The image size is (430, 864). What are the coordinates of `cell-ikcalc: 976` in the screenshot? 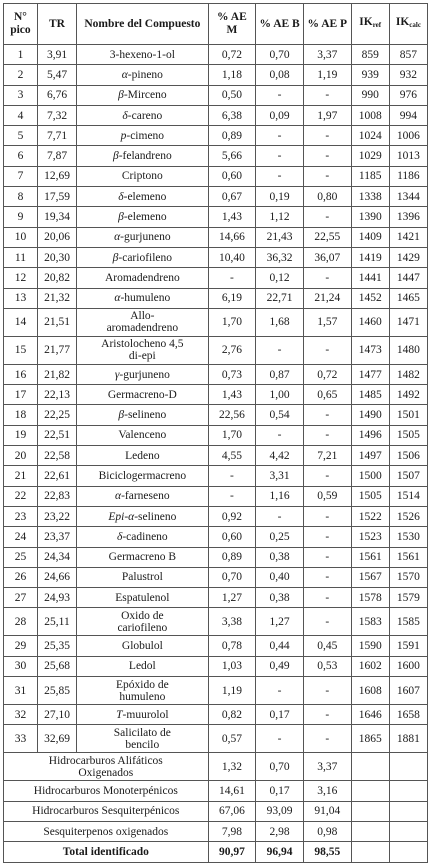 It's located at (408, 95).